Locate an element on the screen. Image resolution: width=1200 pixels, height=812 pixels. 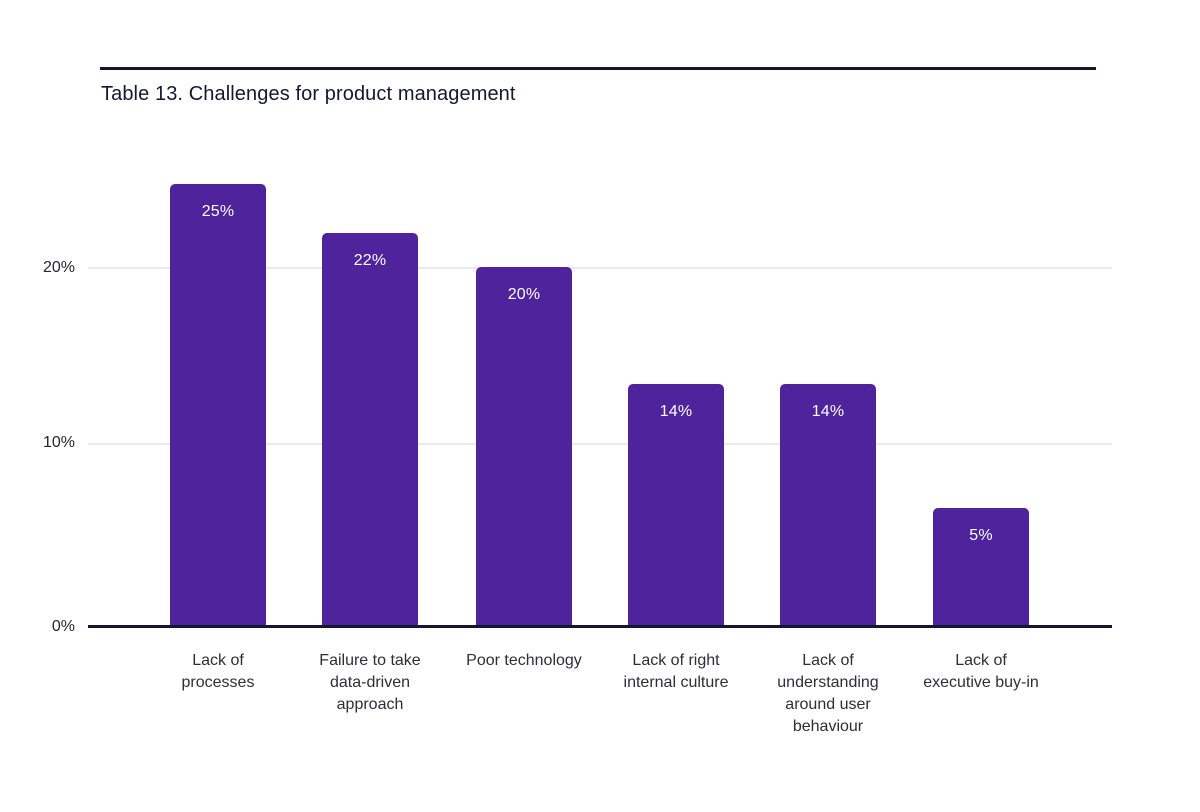
bar-value-label: 5% is located at coordinates (981, 535).